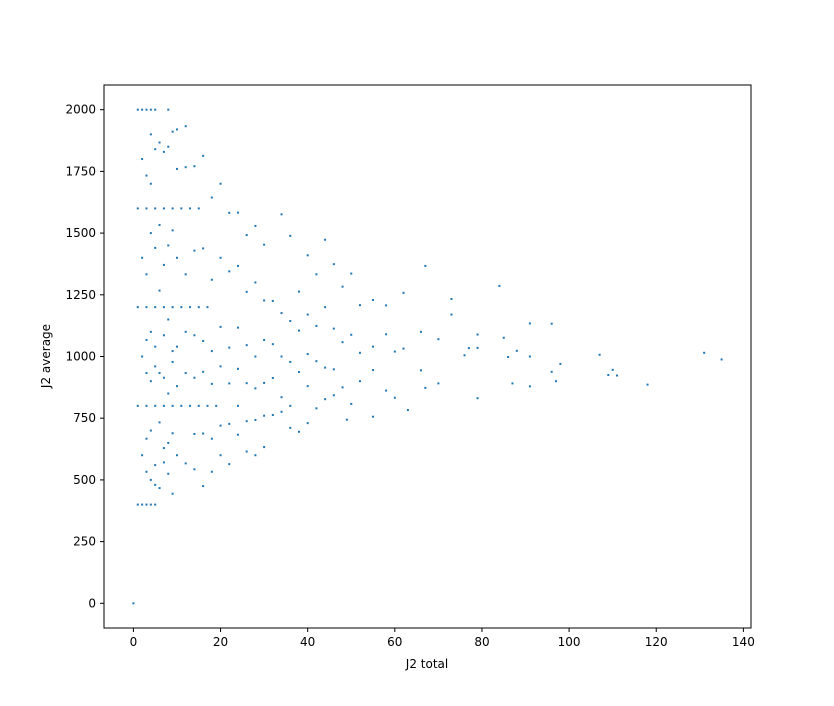 This screenshot has height=706, width=834. I want to click on x-tick-label: 40, so click(307, 642).